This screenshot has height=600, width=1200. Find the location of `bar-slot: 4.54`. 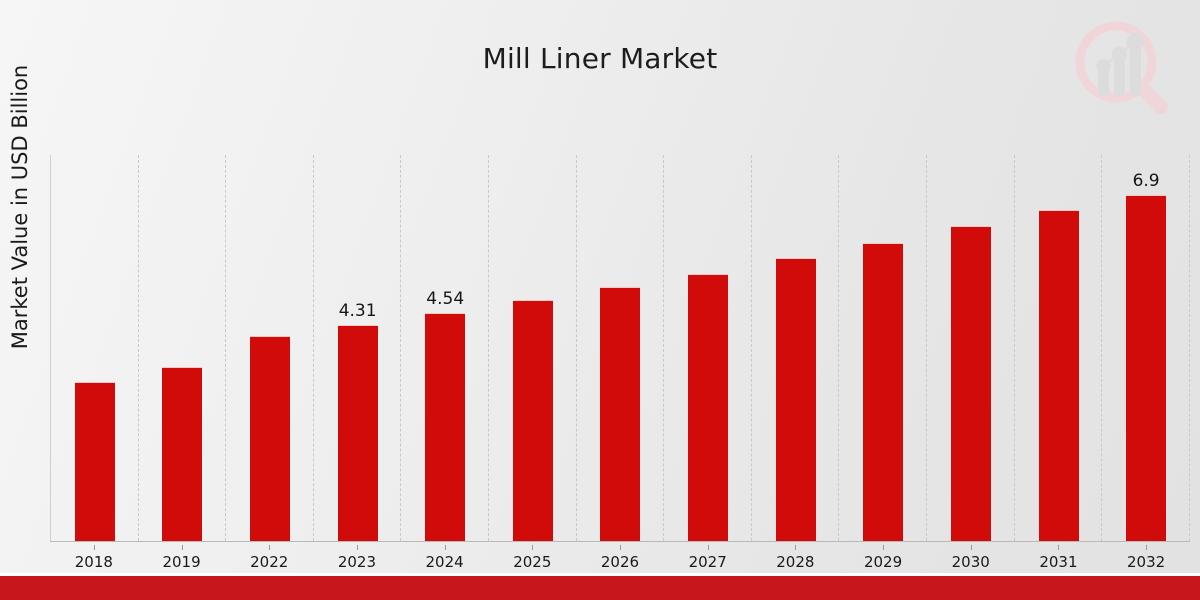

bar-slot: 4.54 is located at coordinates (445, 348).